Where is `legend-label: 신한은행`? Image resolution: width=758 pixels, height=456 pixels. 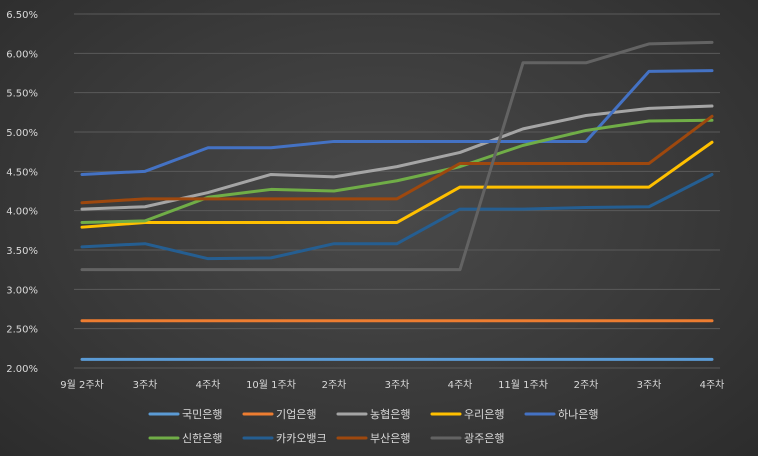
legend-label: 신한은행 is located at coordinates (202, 438).